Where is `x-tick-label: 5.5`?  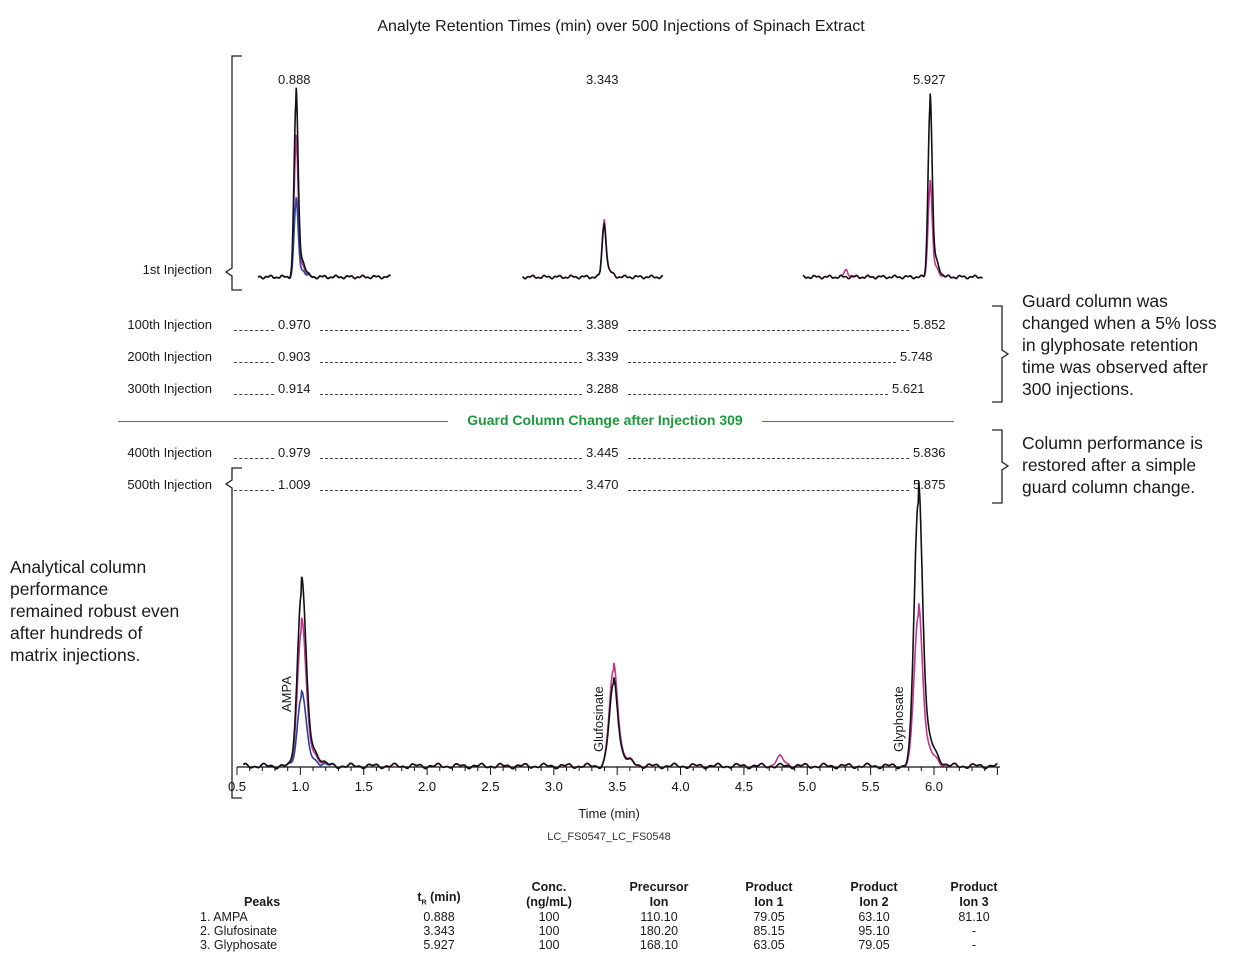 x-tick-label: 5.5 is located at coordinates (871, 786).